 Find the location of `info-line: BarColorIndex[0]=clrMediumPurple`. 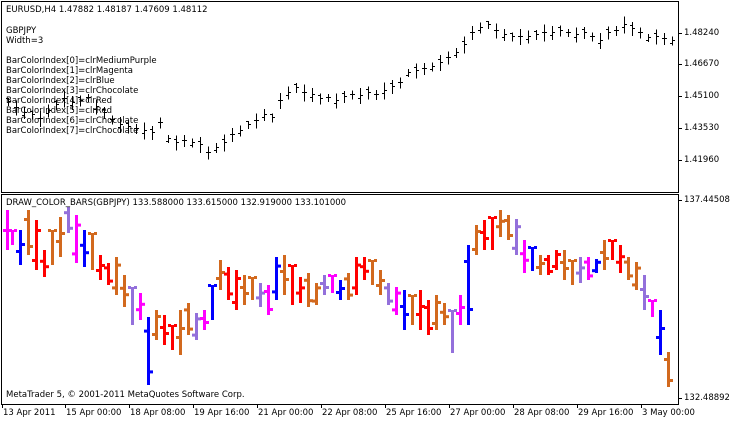

info-line: BarColorIndex[0]=clrMediumPurple is located at coordinates (81, 61).